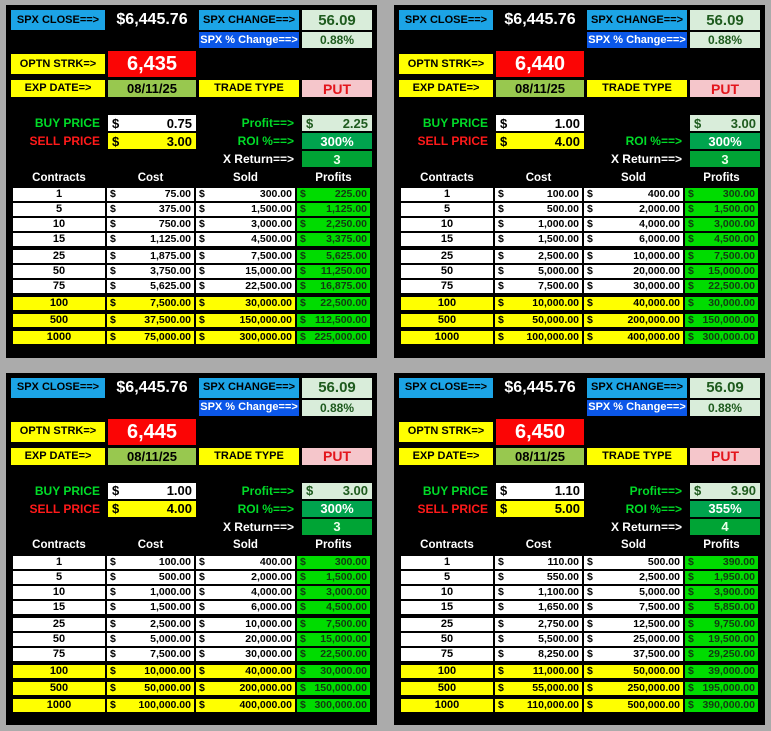  I want to click on sold-value: 4,000.00, so click(271, 591).